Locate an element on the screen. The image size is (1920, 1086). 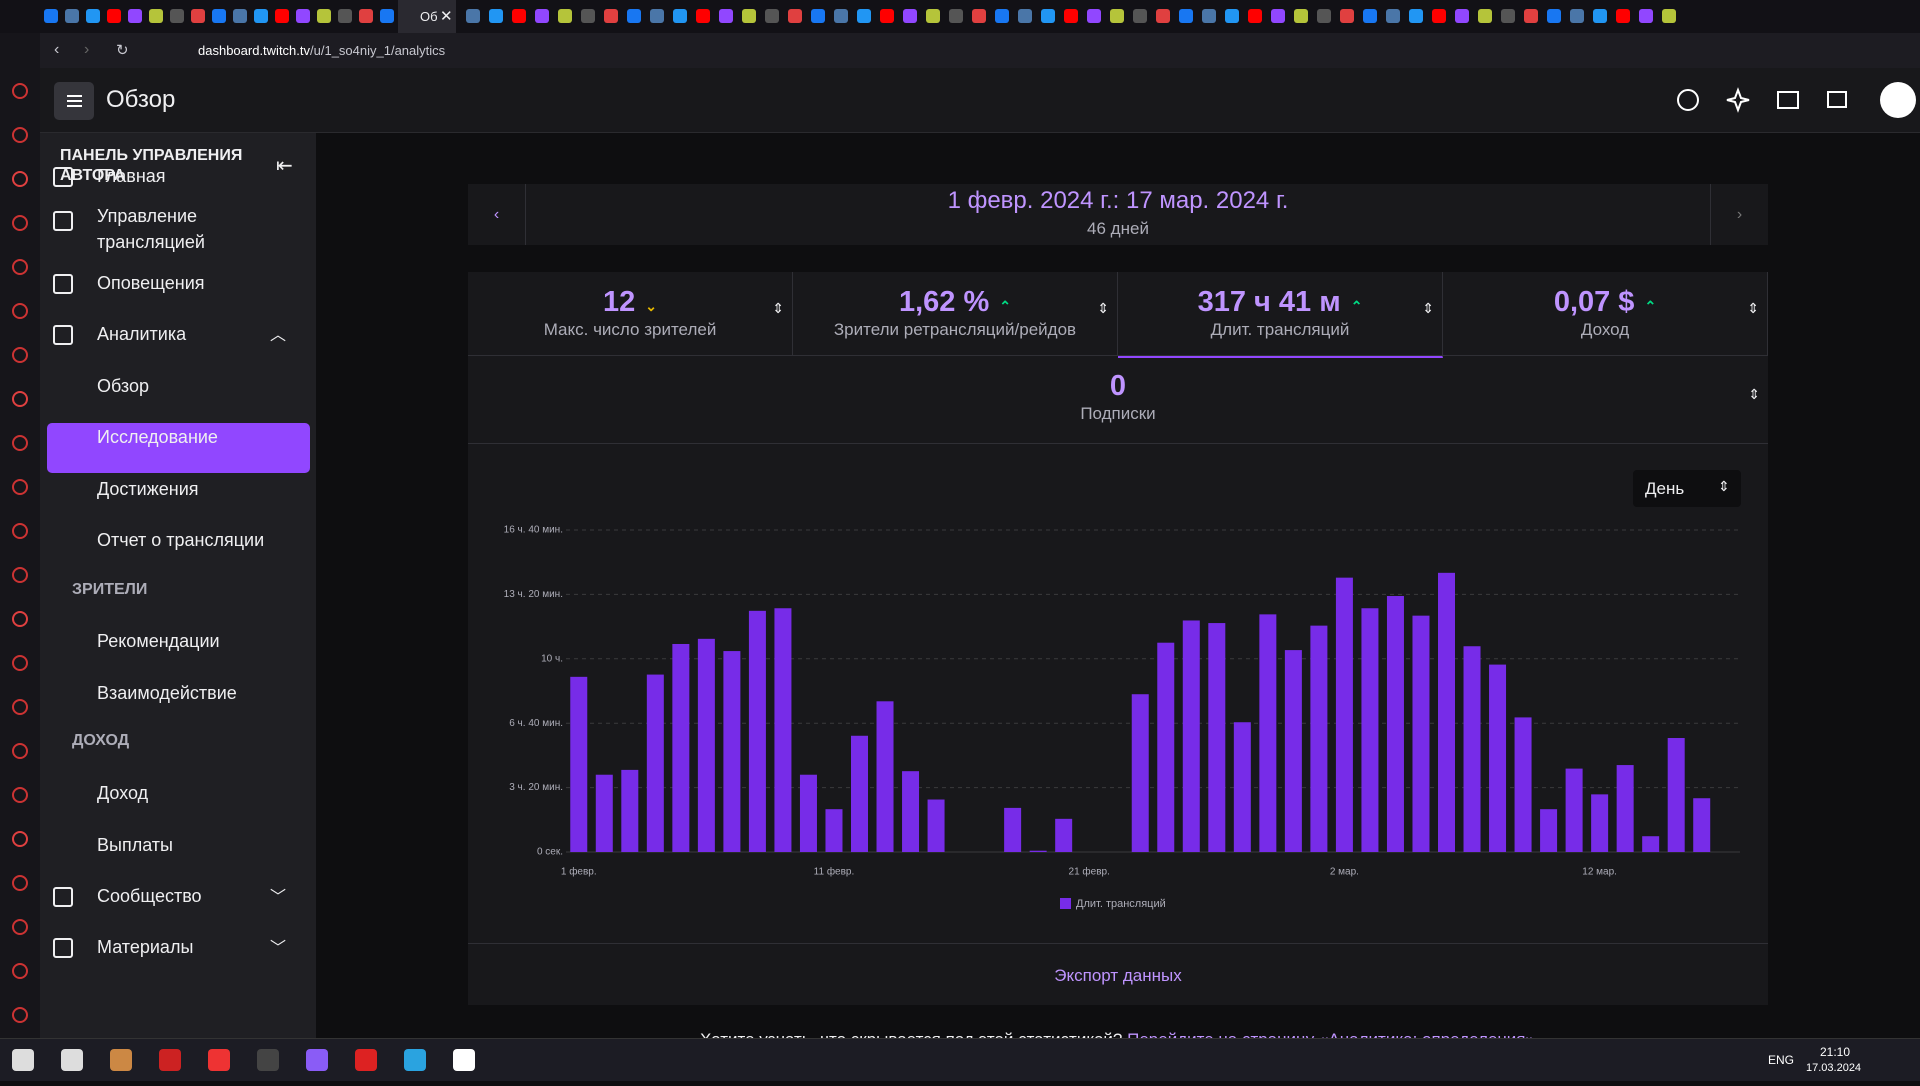
active-tab: Об ✕ is located at coordinates (427, 16).